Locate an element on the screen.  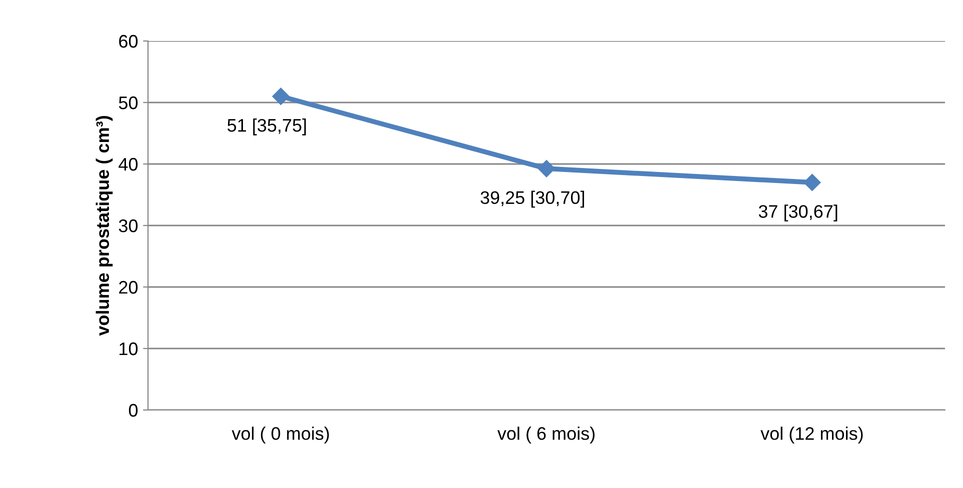
x-tick-label: vol (12 mois) is located at coordinates (811, 435).